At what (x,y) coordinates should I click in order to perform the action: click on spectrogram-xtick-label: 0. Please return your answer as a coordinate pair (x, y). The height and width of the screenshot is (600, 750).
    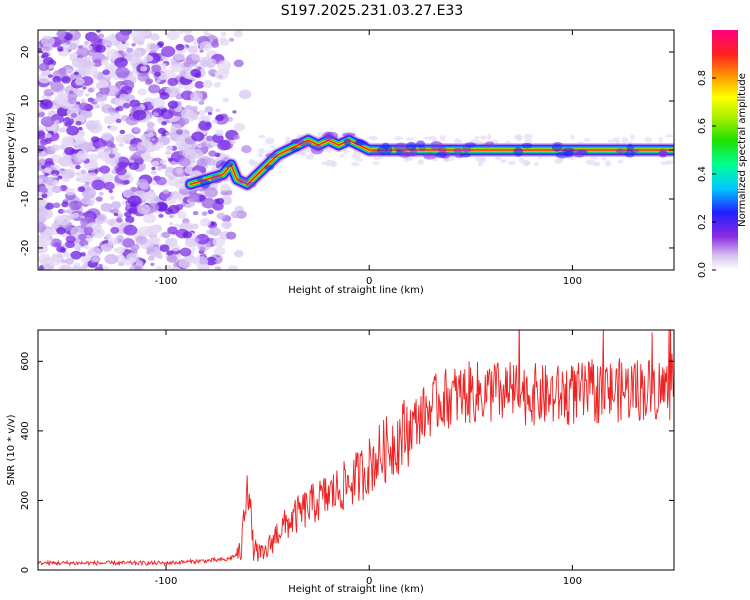
    Looking at the image, I should click on (369, 281).